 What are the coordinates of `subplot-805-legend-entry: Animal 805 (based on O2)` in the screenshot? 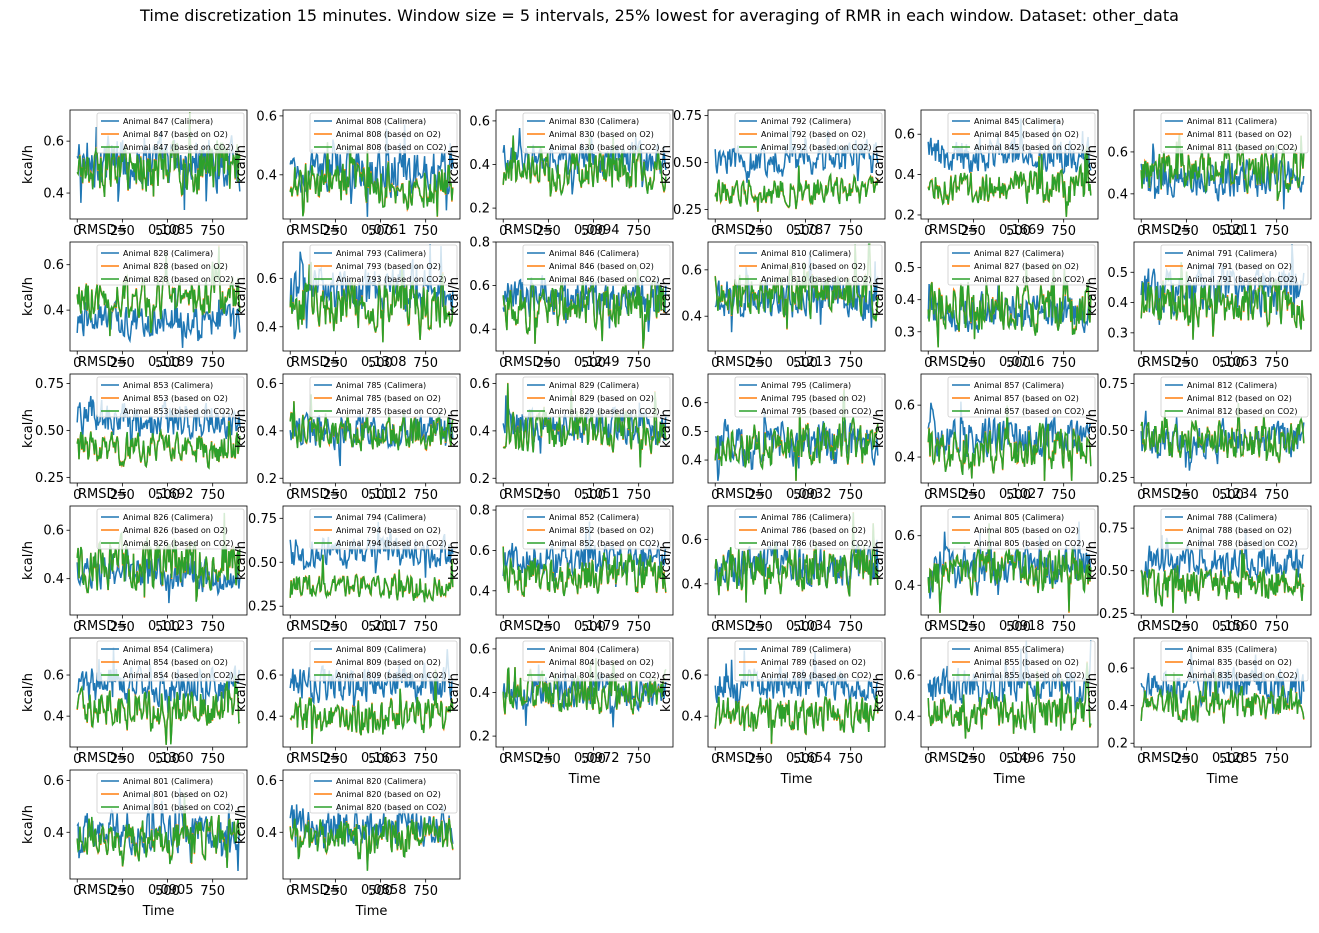 It's located at (1026, 530).